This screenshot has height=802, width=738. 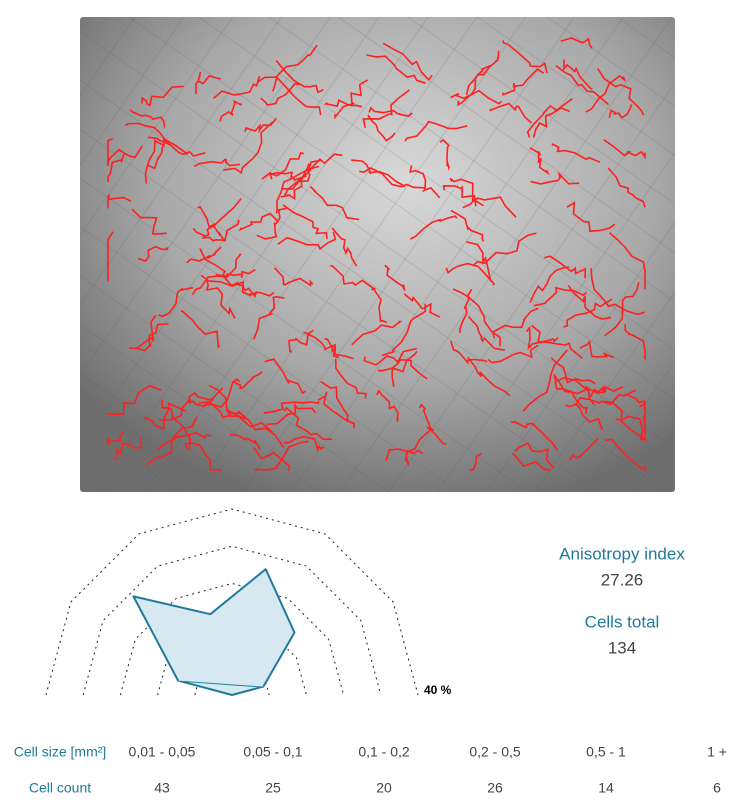 What do you see at coordinates (622, 647) in the screenshot?
I see `stat-value: 134` at bounding box center [622, 647].